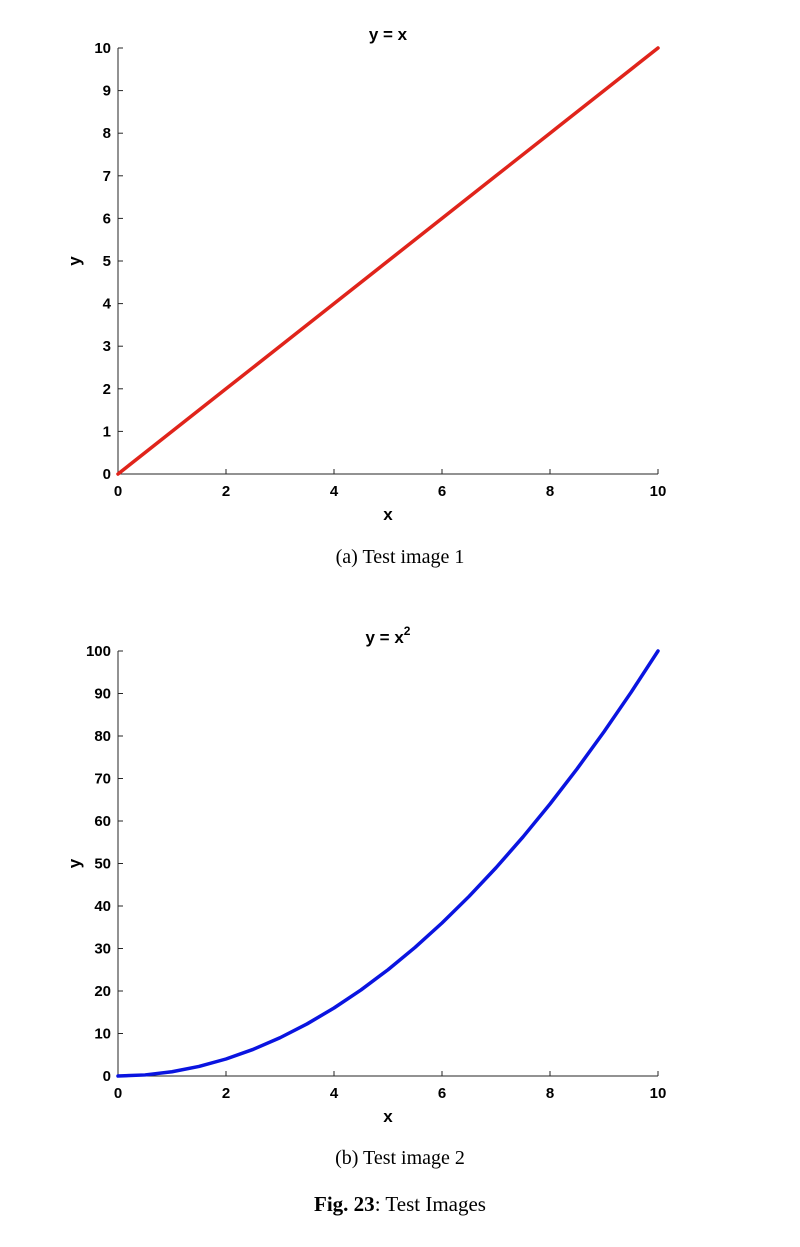  I want to click on figure-caption: Fig. 23: Test Images, so click(400, 1204).